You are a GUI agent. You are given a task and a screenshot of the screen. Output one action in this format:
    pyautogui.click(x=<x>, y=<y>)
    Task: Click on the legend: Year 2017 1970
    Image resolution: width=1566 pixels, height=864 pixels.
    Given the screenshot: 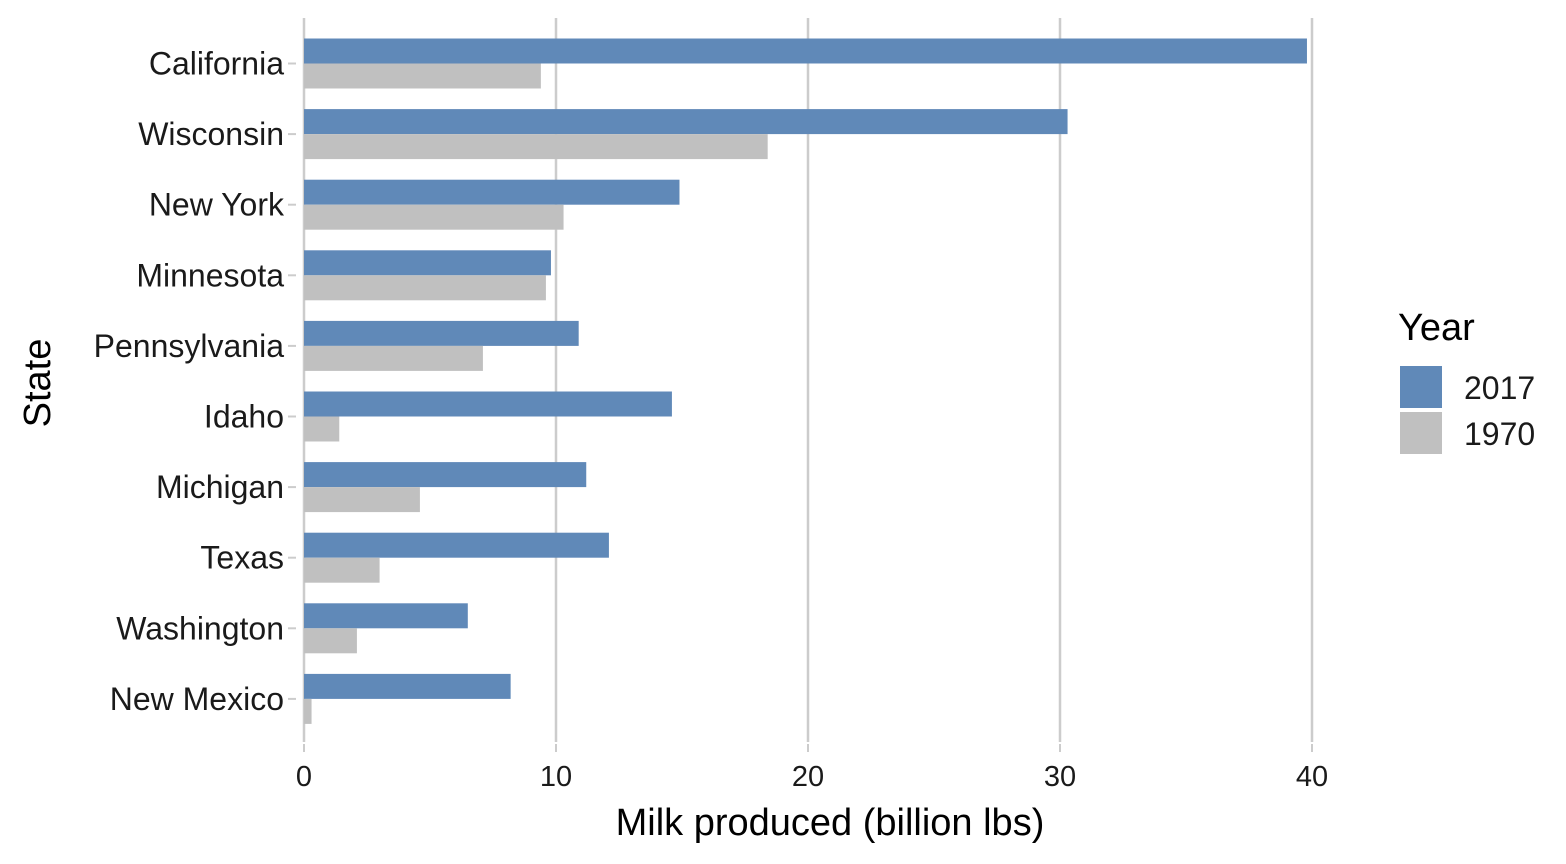 What is the action you would take?
    pyautogui.click(x=1466, y=380)
    